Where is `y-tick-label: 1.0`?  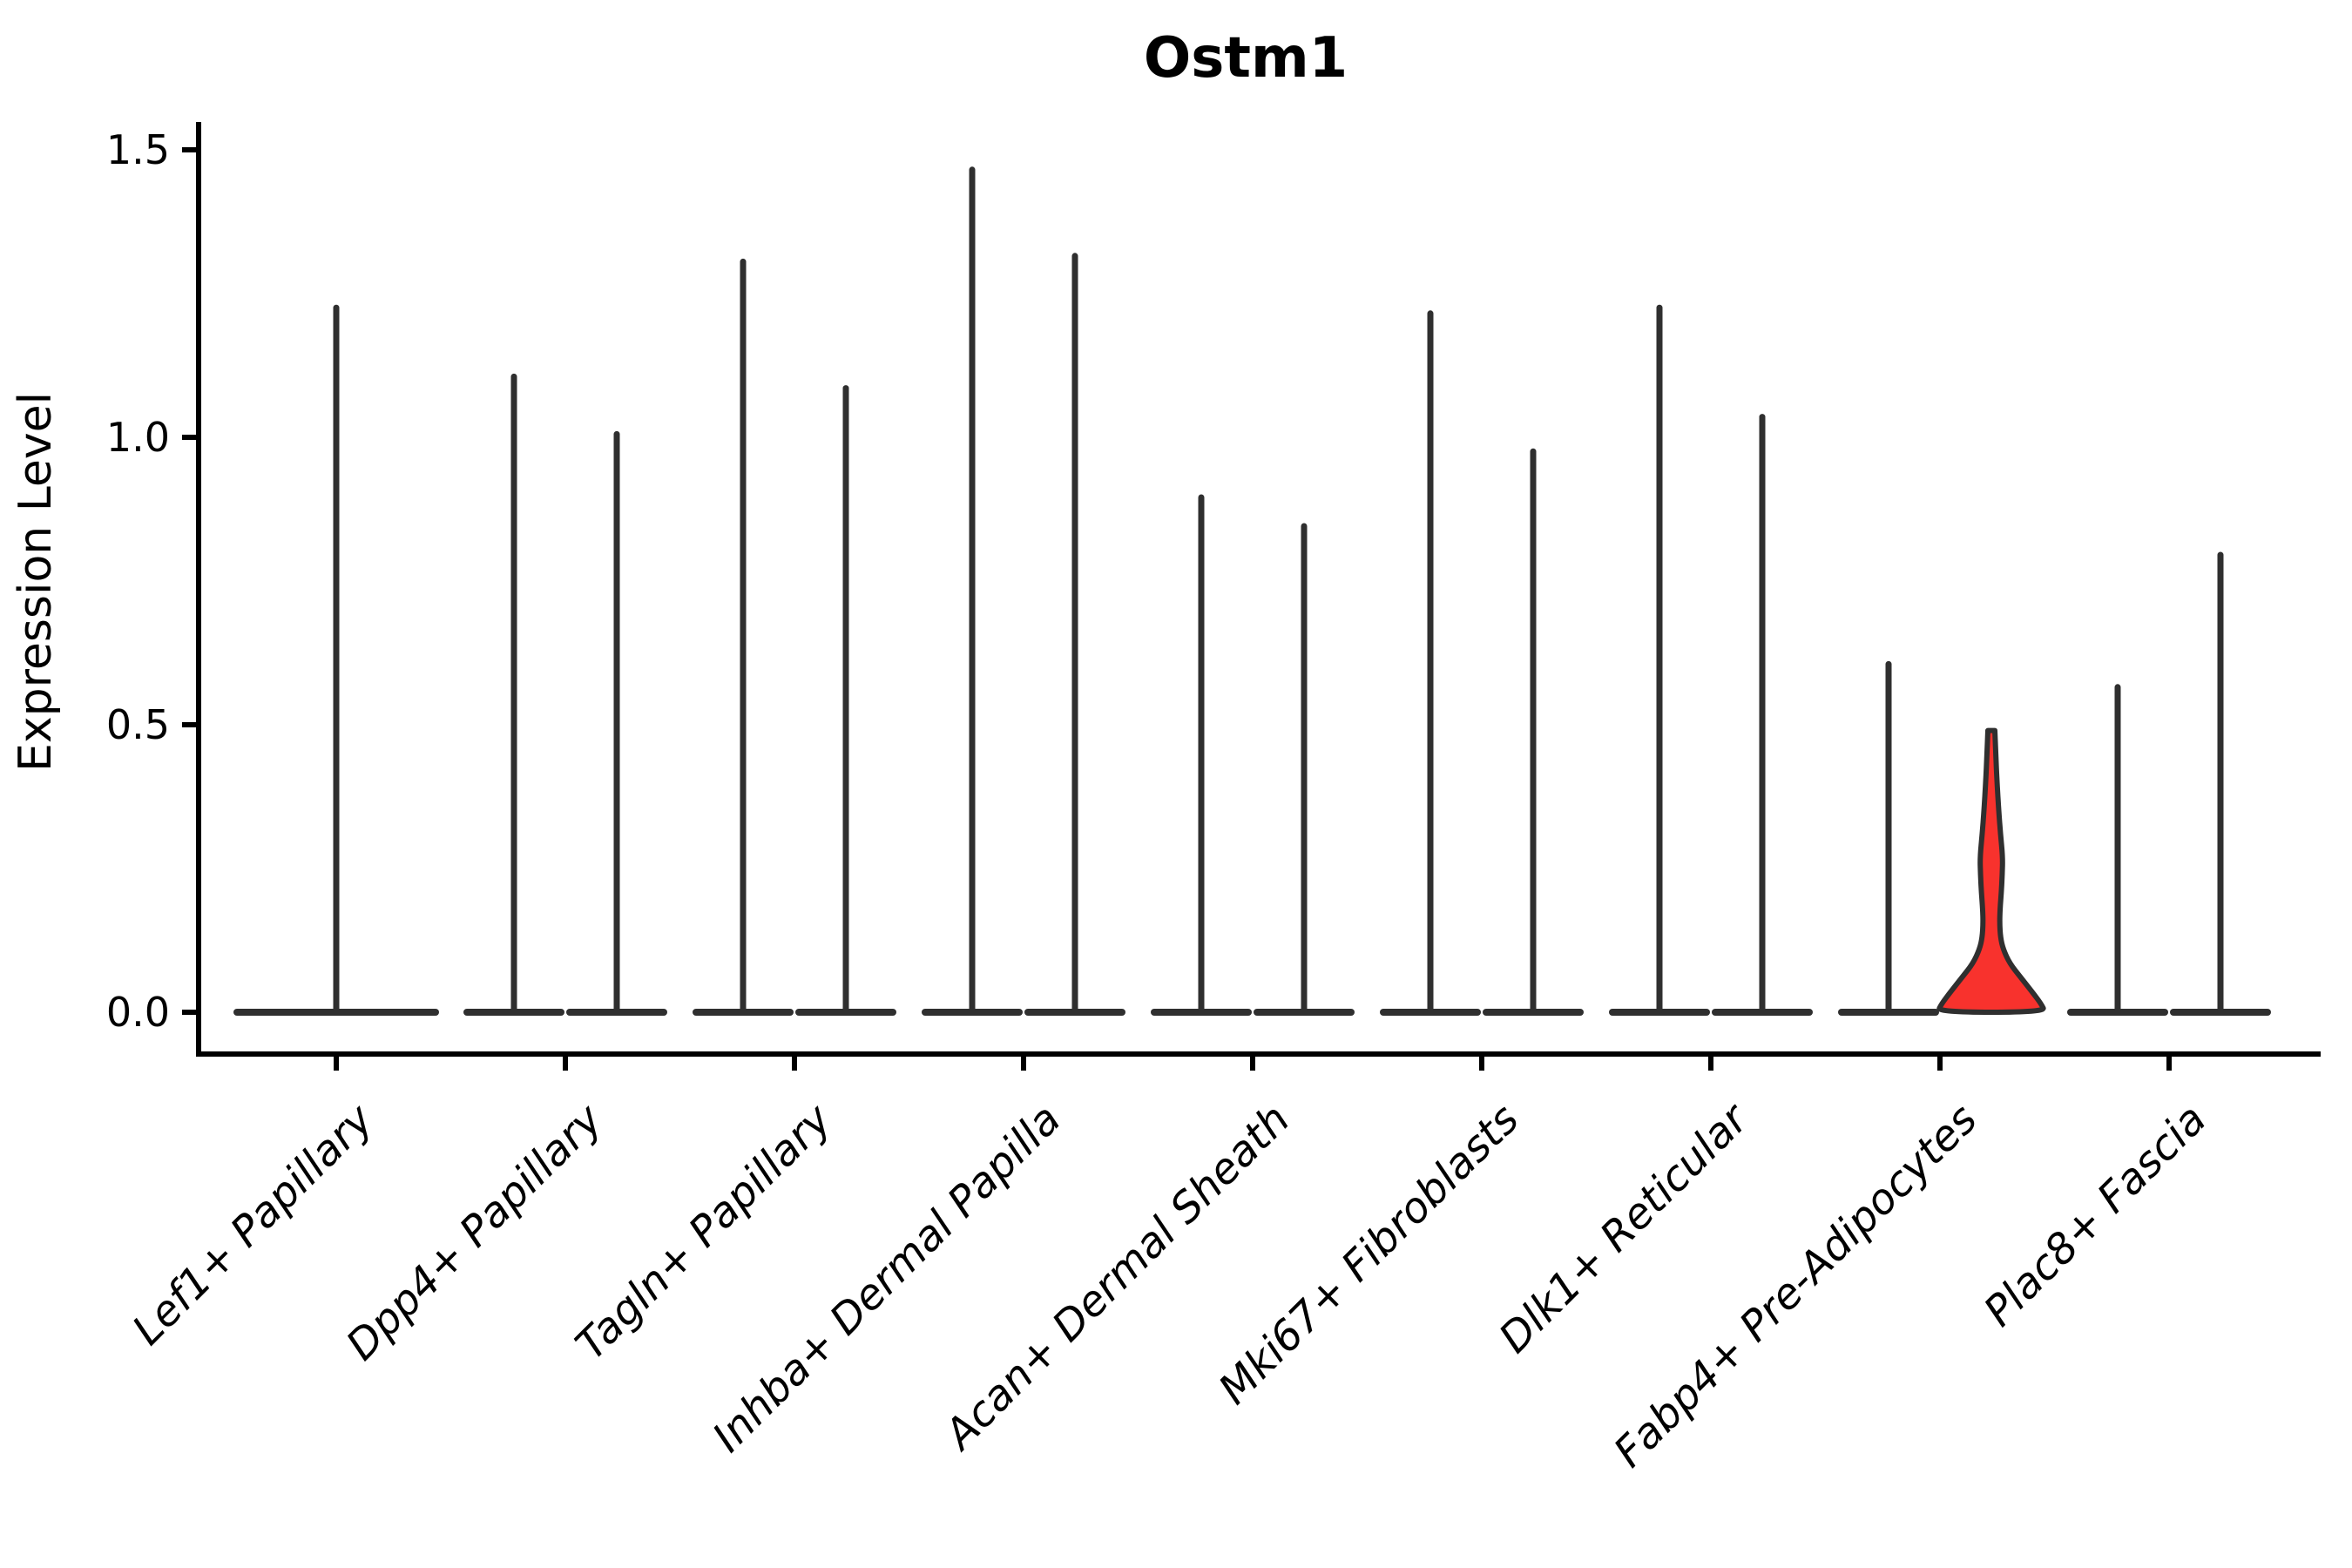
y-tick-label: 1.0 is located at coordinates (138, 437).